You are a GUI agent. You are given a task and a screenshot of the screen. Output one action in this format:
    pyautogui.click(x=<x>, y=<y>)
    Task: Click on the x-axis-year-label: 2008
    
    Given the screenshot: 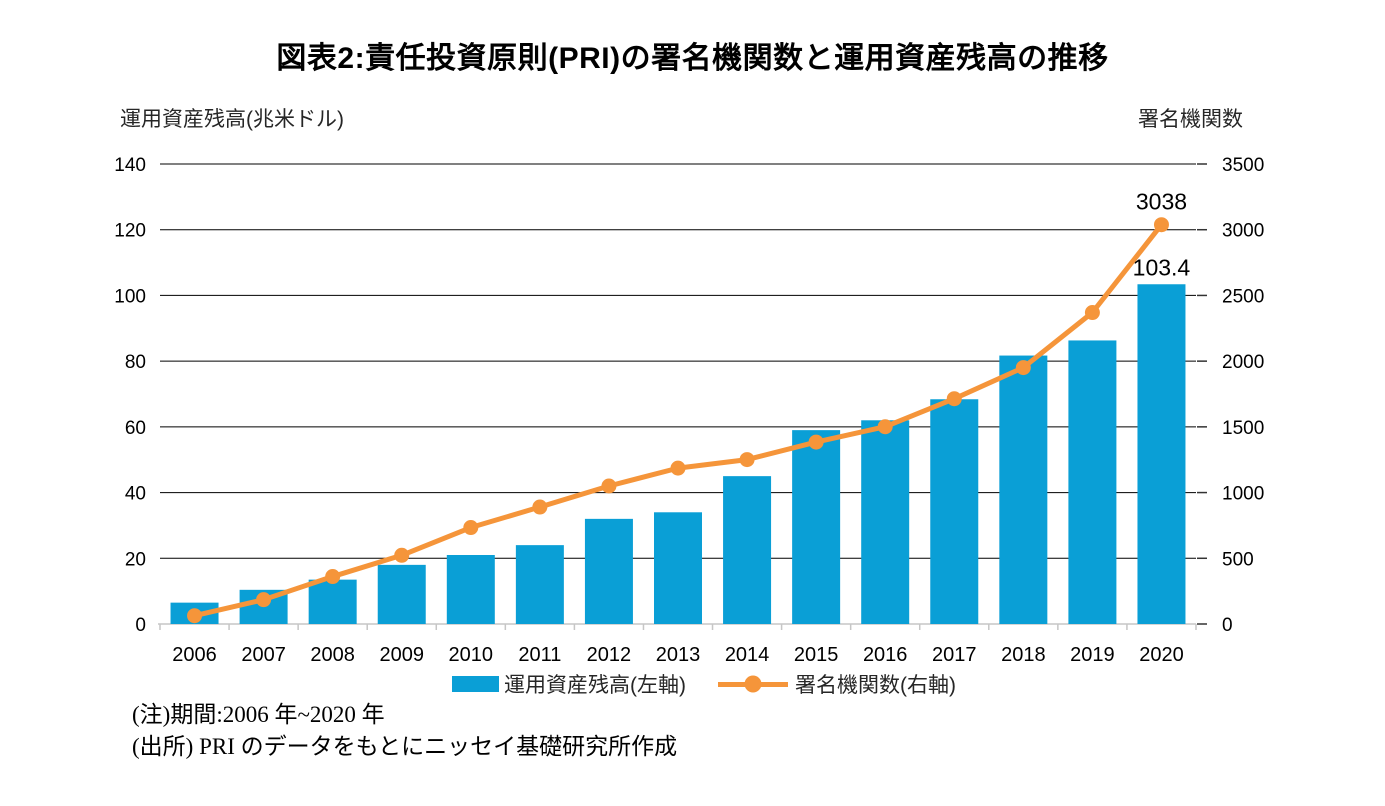 What is the action you would take?
    pyautogui.click(x=332, y=655)
    